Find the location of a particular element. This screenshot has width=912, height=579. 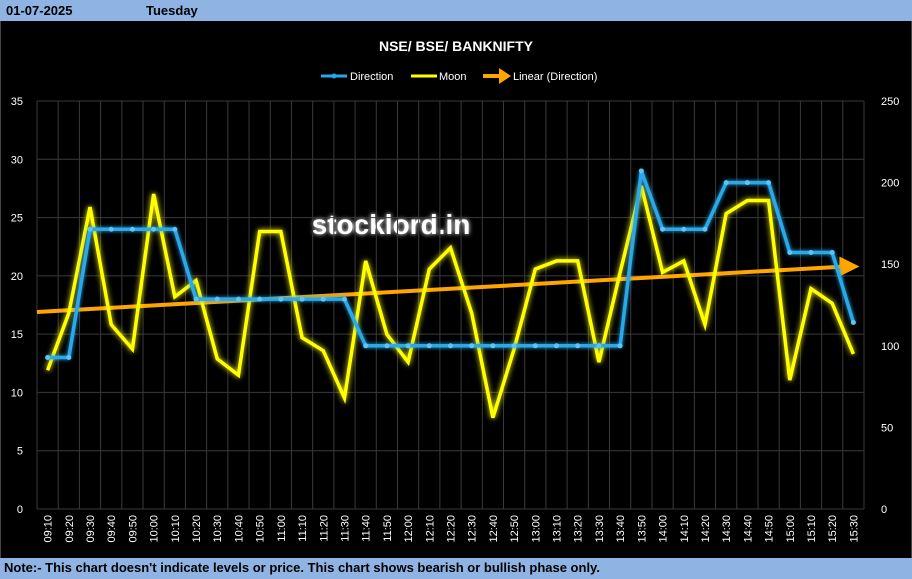

x-tick-label: 09:40 is located at coordinates (112, 529).